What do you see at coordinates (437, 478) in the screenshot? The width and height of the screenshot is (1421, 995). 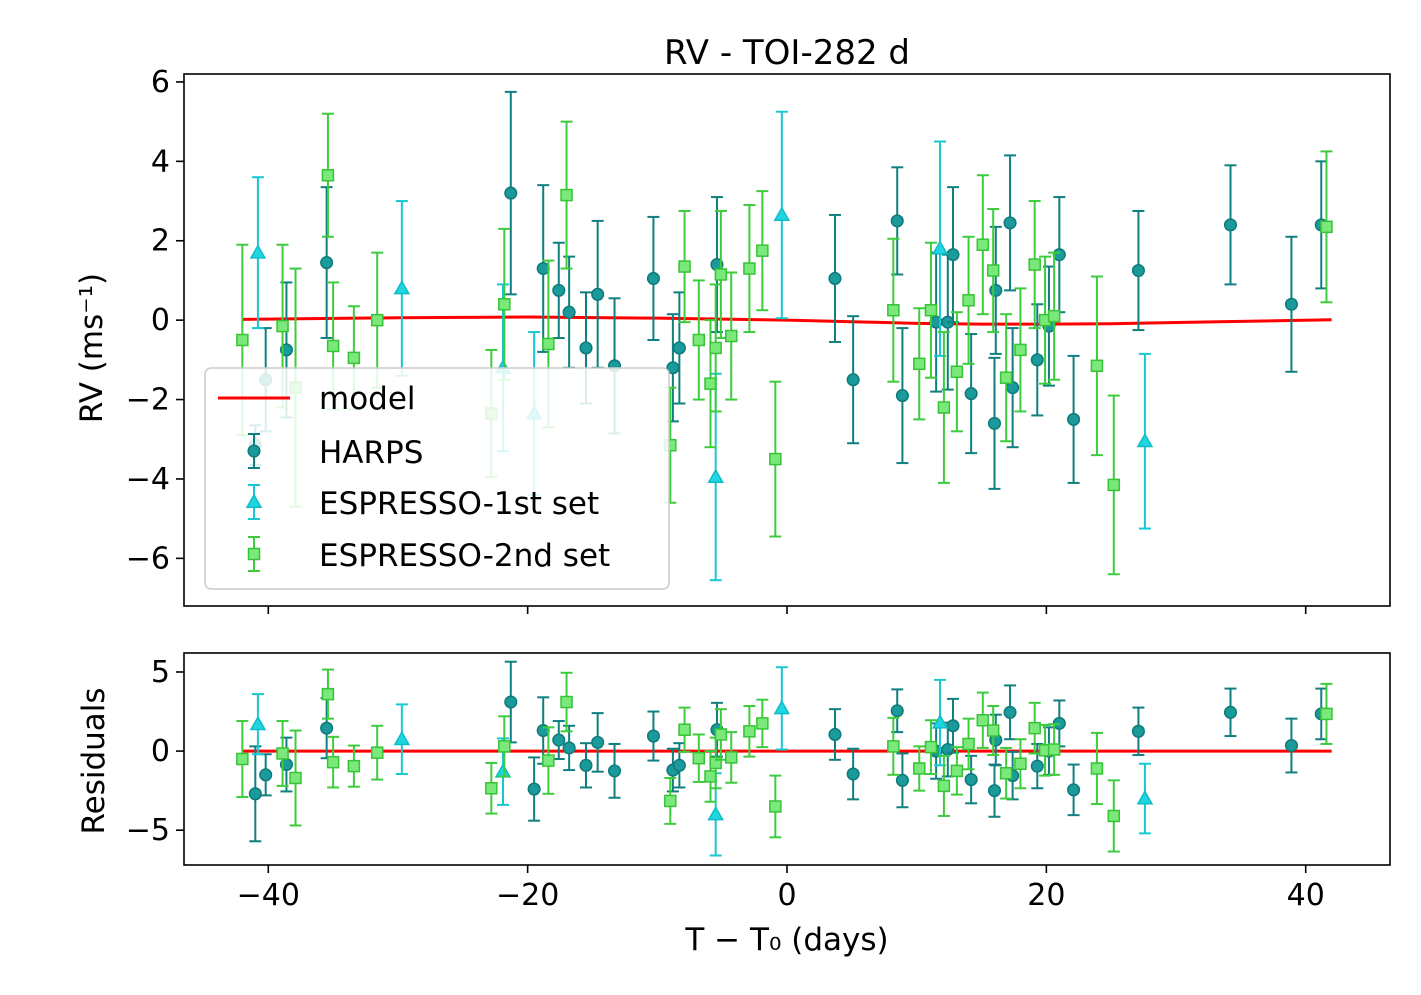 I see `legend-box` at bounding box center [437, 478].